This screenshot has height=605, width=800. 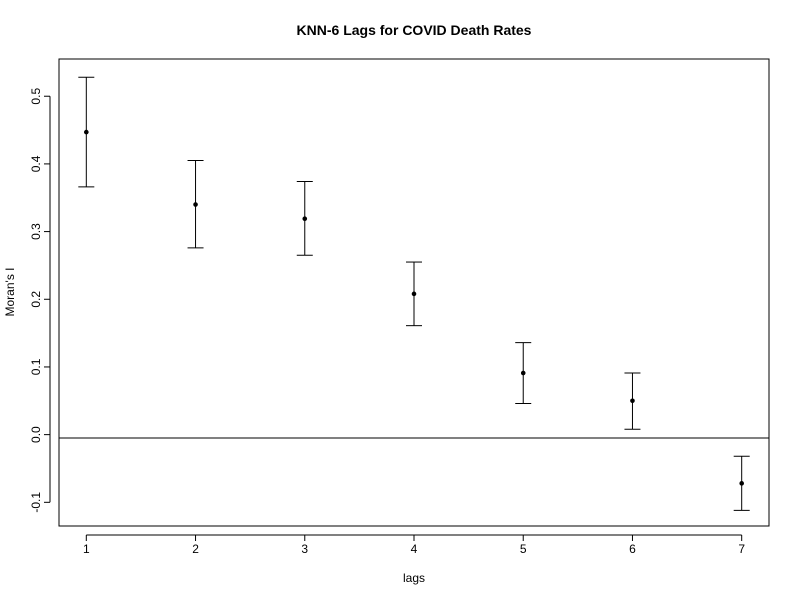 I want to click on y-tick-label: -0.1, so click(x=36, y=502).